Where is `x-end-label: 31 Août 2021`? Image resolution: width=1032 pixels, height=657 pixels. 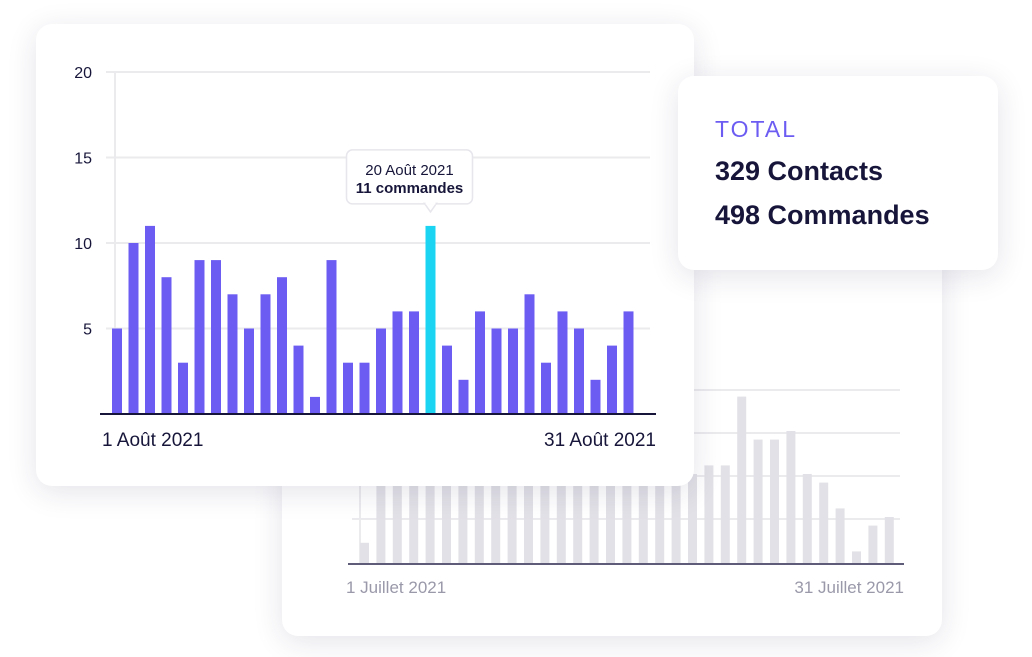 x-end-label: 31 Août 2021 is located at coordinates (600, 440).